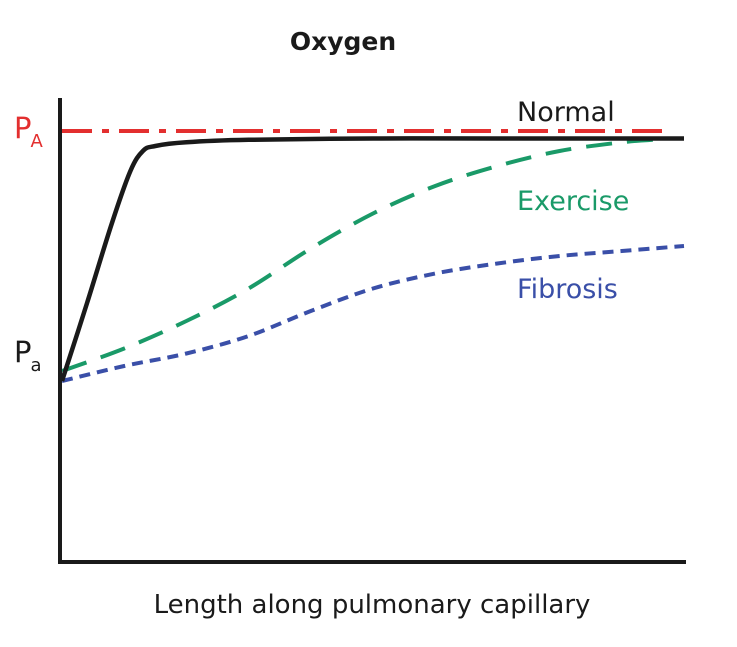 This screenshot has height=647, width=737. I want to click on series-label-exercise: Exercise, so click(573, 201).